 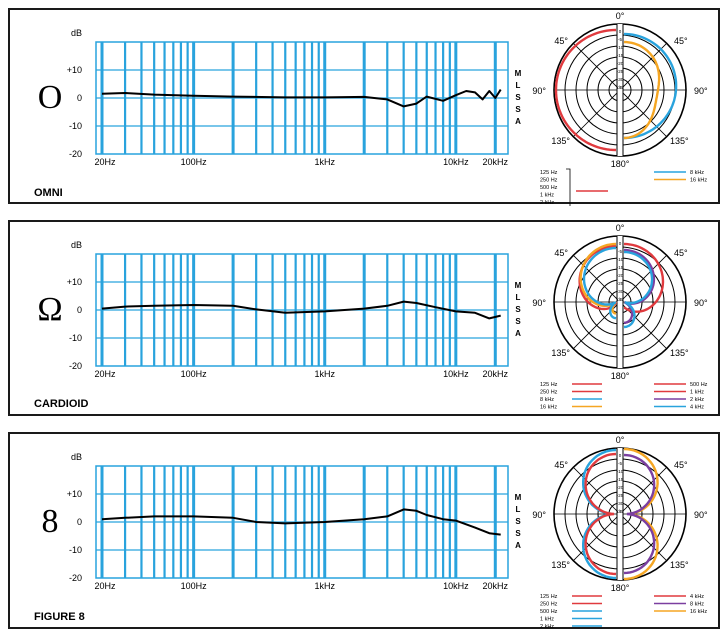 What do you see at coordinates (50, 521) in the screenshot?
I see `pattern-symbol: 8` at bounding box center [50, 521].